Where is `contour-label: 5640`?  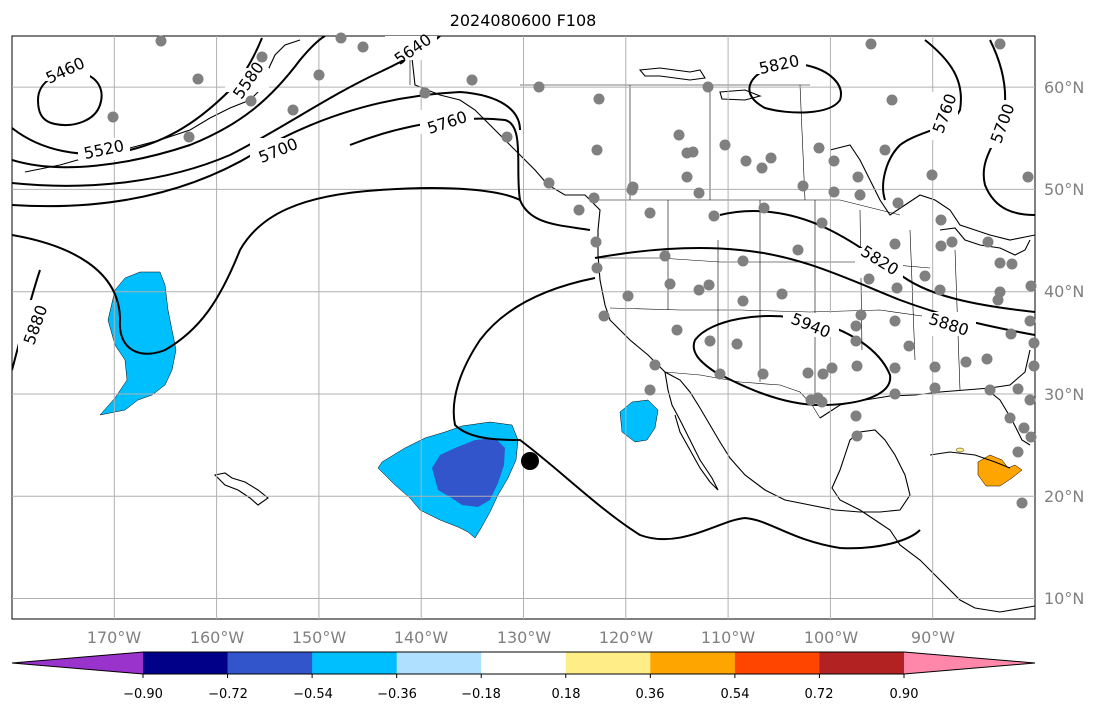
contour-label: 5640 is located at coordinates (411, 49).